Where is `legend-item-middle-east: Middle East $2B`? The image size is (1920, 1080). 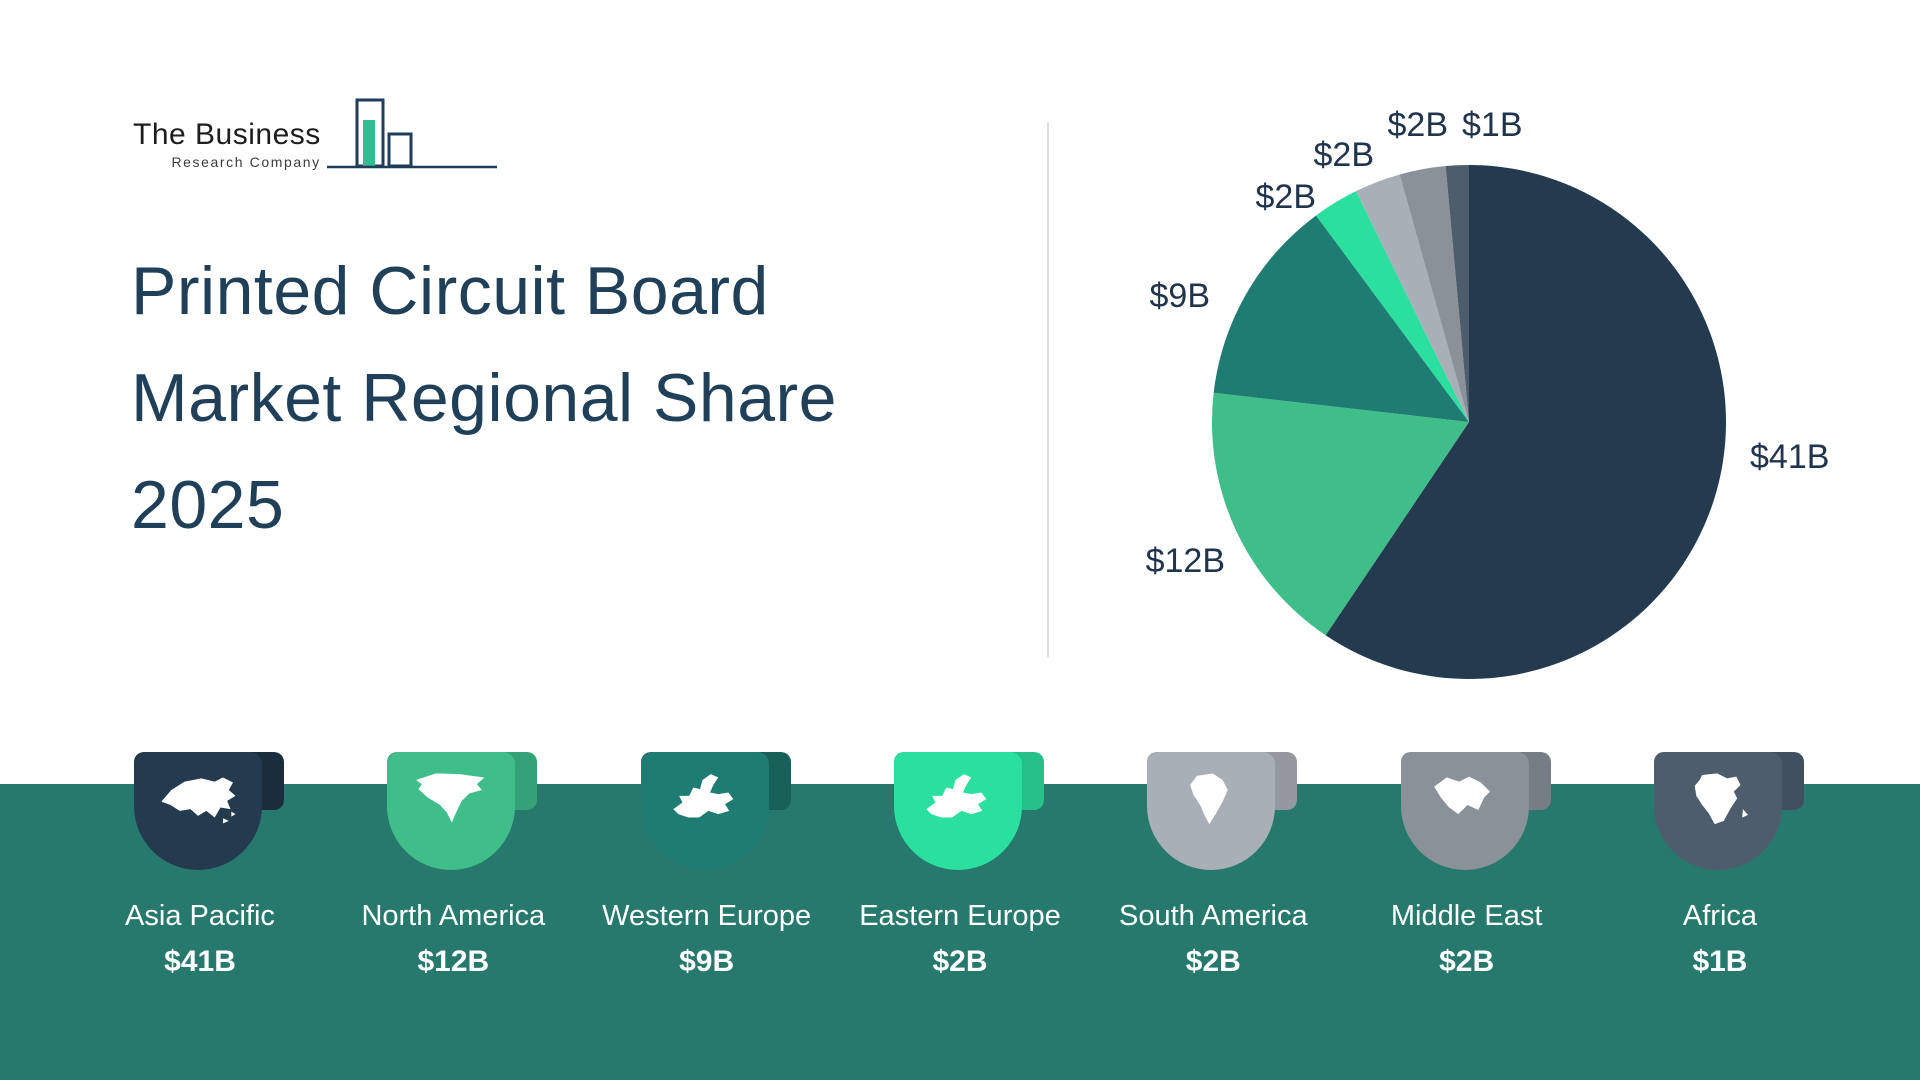 legend-item-middle-east: Middle East $2B is located at coordinates (1467, 865).